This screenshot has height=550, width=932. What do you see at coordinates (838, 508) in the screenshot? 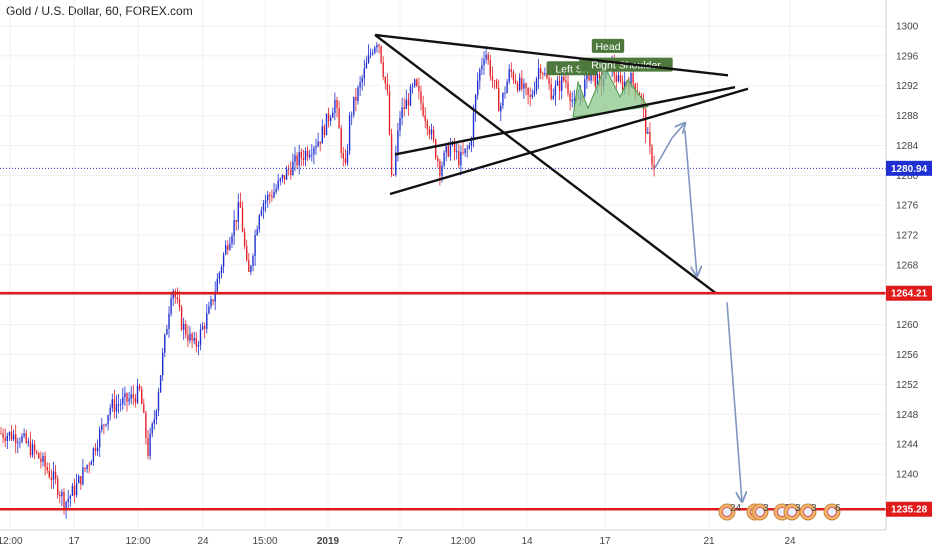
I see `event-badge-count: 6` at bounding box center [838, 508].